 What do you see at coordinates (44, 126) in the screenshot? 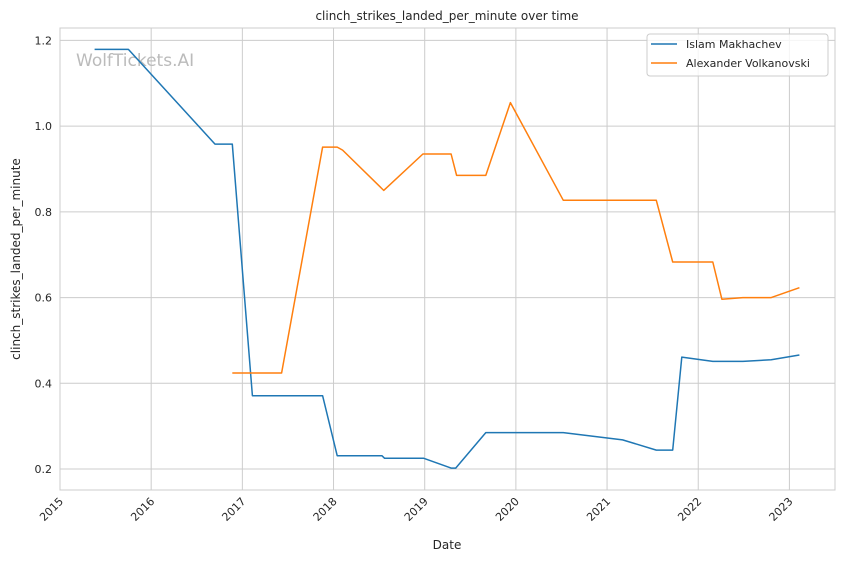
I see `y-tick-label: 1.0` at bounding box center [44, 126].